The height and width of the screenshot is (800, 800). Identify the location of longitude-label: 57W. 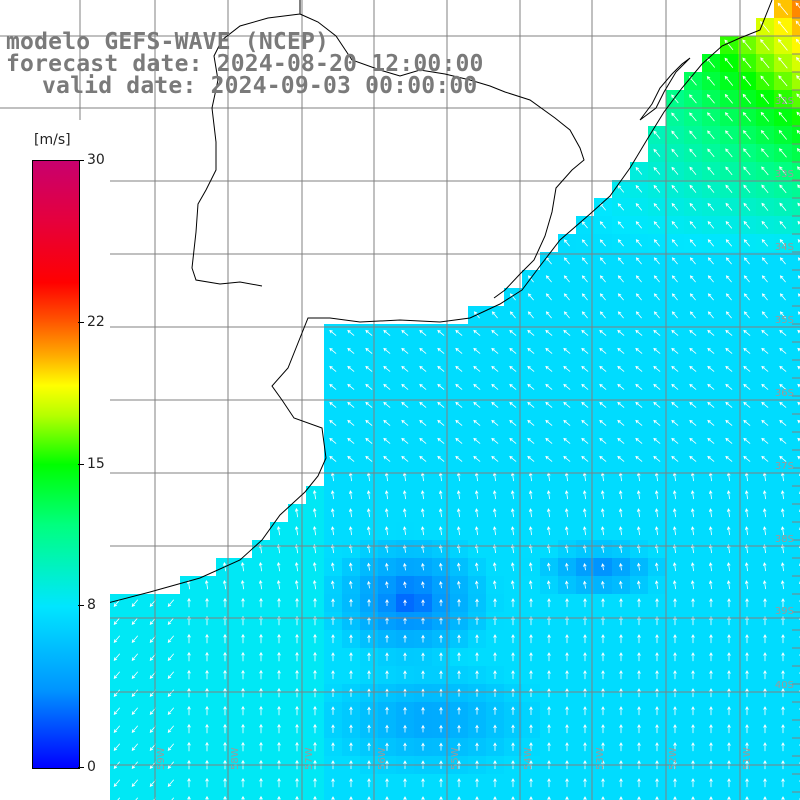
(309, 758).